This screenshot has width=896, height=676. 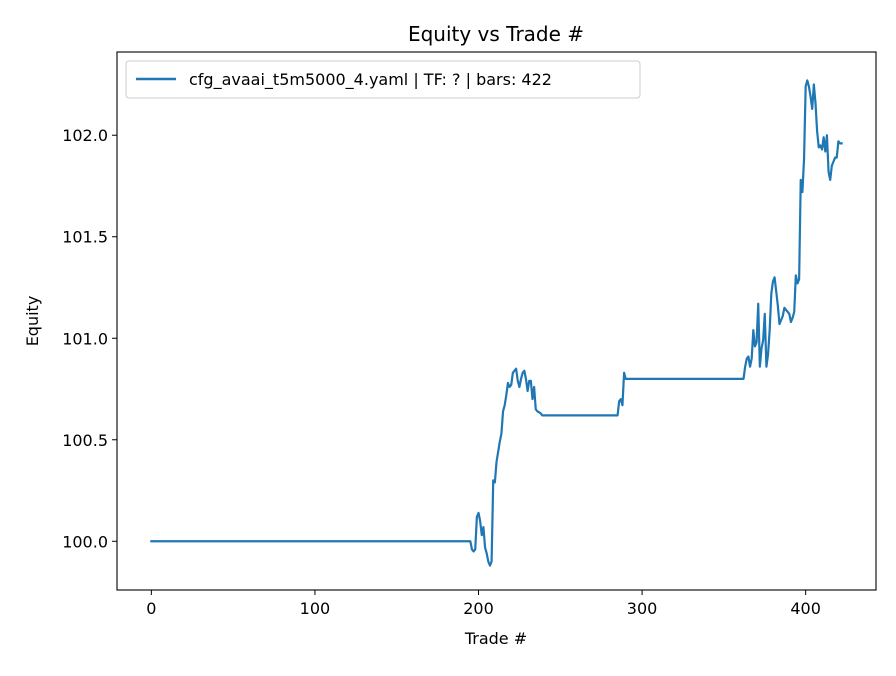 I want to click on x-axis-label: Trade #, so click(x=495, y=638).